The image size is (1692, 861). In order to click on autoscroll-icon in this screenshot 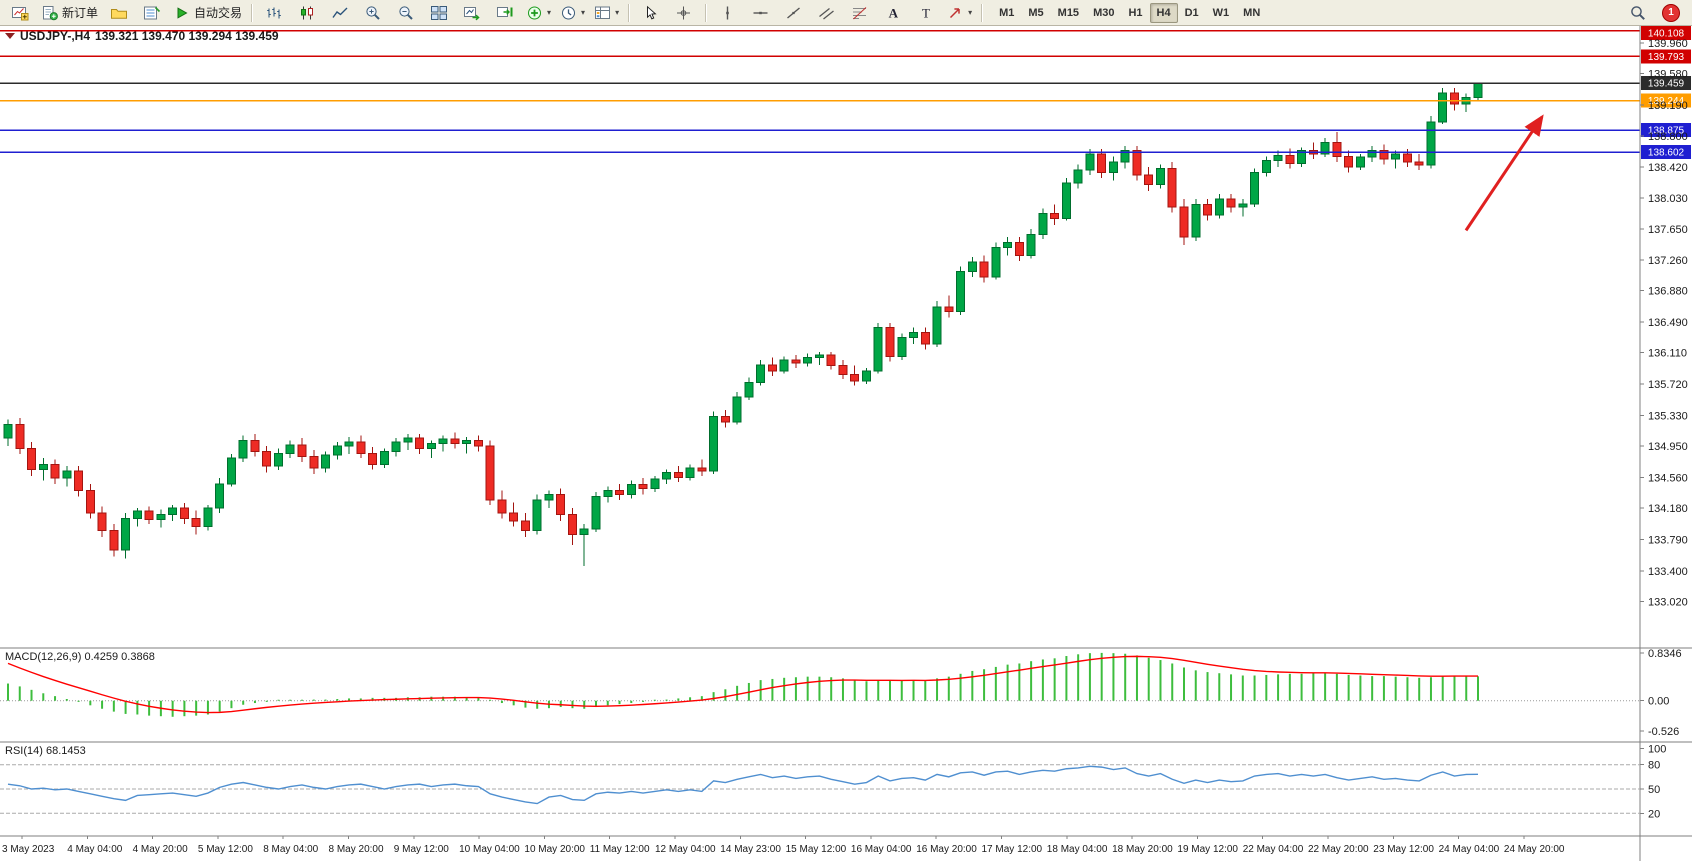, I will do `click(472, 13)`.